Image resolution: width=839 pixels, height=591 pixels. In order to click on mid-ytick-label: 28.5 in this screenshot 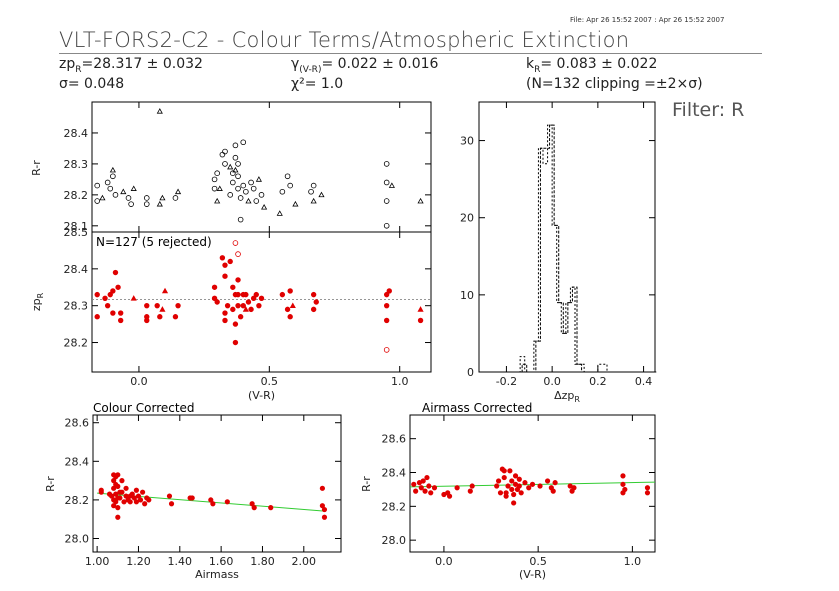, I will do `click(76, 232)`.